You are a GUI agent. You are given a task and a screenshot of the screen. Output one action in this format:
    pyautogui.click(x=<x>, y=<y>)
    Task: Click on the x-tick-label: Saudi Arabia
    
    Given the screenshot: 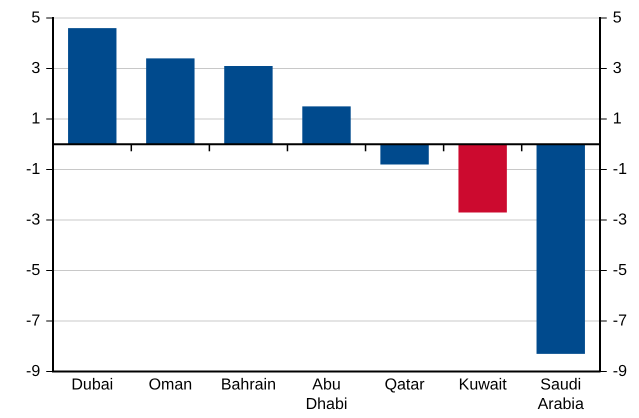 What is the action you would take?
    pyautogui.click(x=561, y=394)
    